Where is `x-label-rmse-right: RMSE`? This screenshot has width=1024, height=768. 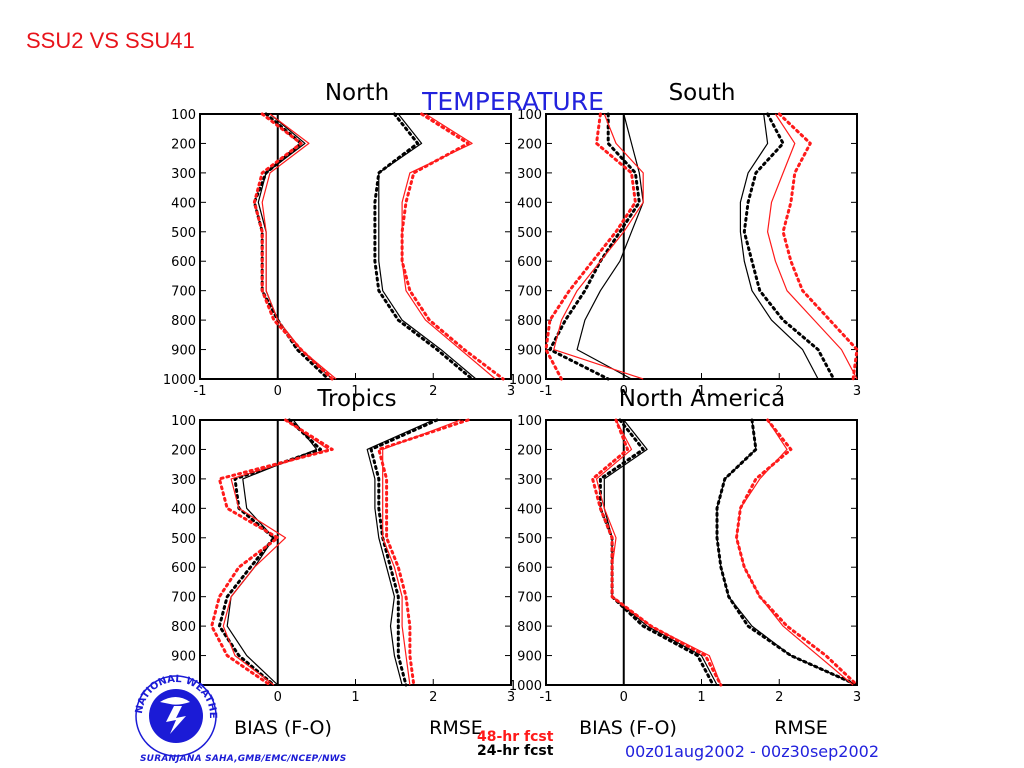 x-label-rmse-right: RMSE is located at coordinates (801, 728).